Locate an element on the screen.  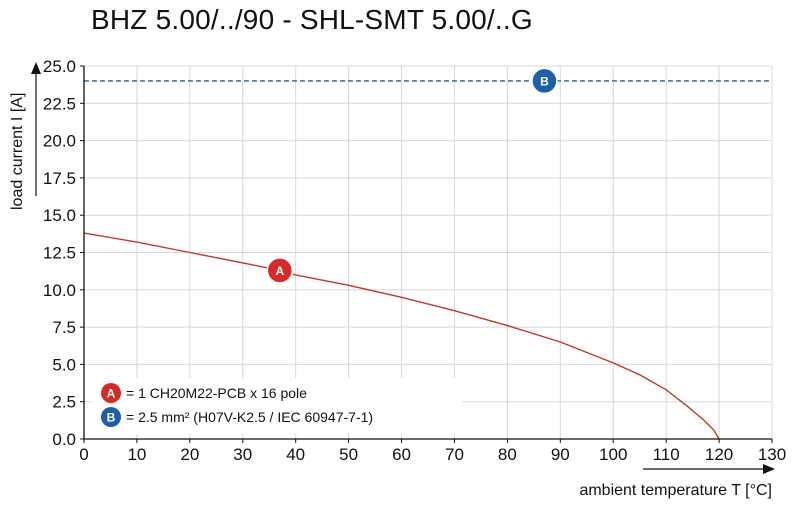
y-tick-label: 17.5 is located at coordinates (59, 178).